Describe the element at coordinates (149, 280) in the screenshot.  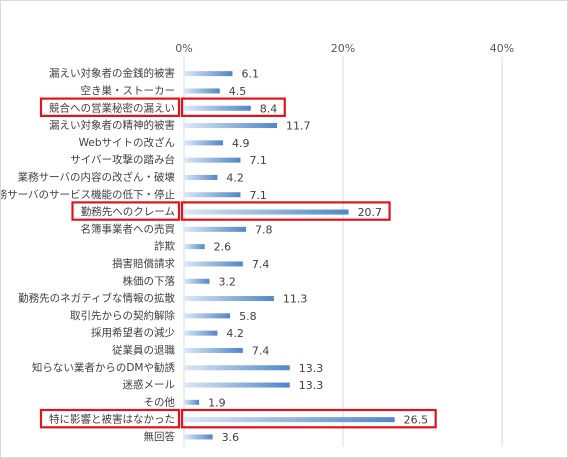
I see `category-label: 株価の下落` at that location.